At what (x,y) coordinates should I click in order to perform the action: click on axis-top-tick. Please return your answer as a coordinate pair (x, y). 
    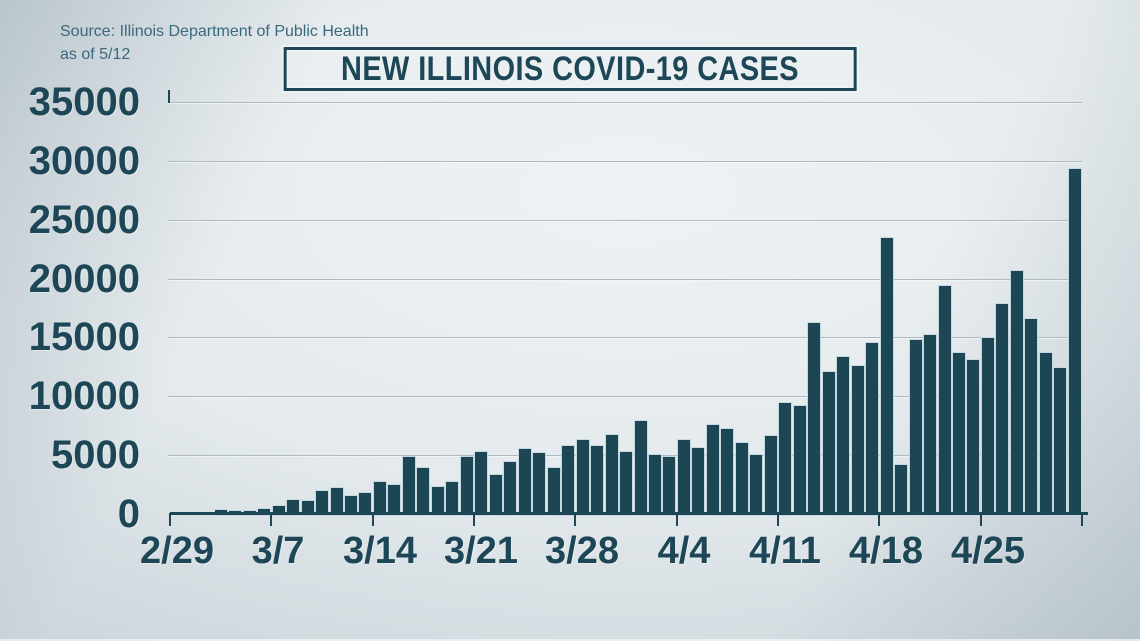
    Looking at the image, I should click on (169, 96).